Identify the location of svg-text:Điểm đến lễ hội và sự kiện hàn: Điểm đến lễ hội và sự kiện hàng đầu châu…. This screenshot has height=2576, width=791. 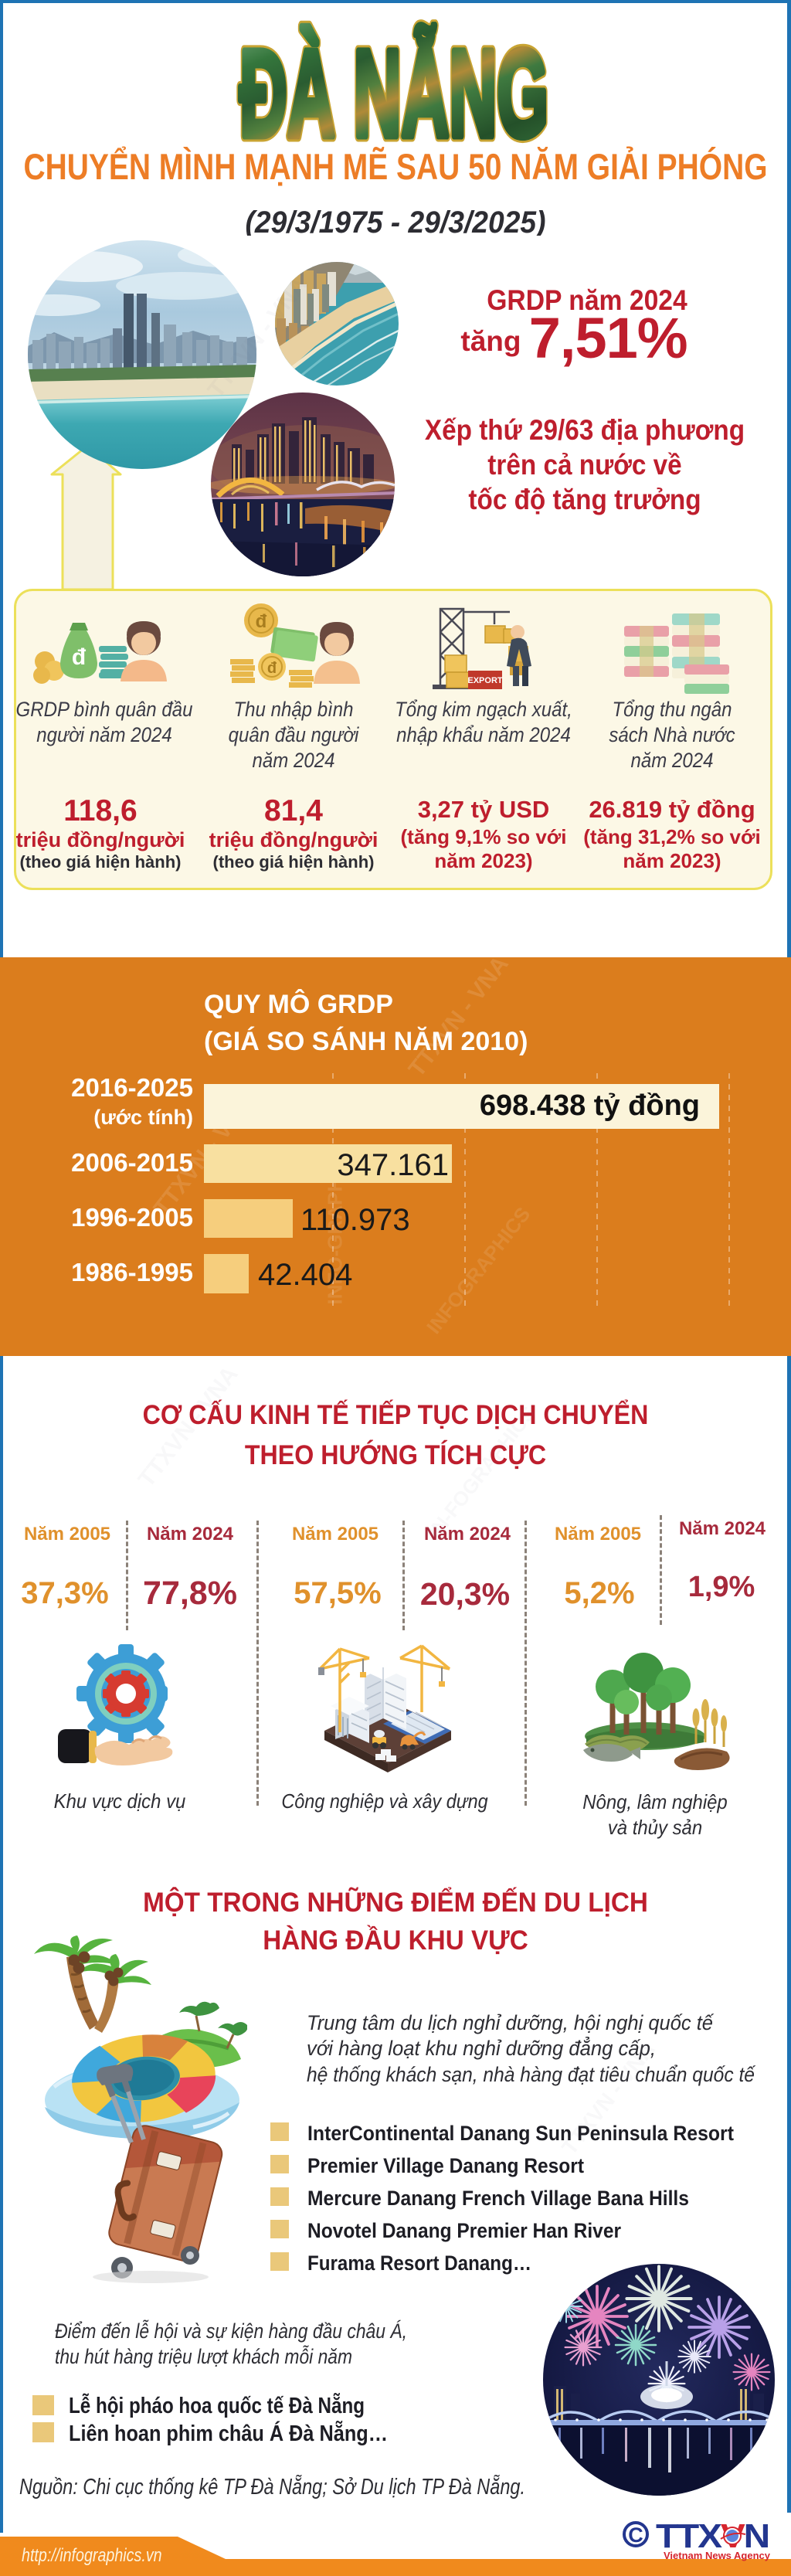
(231, 2331).